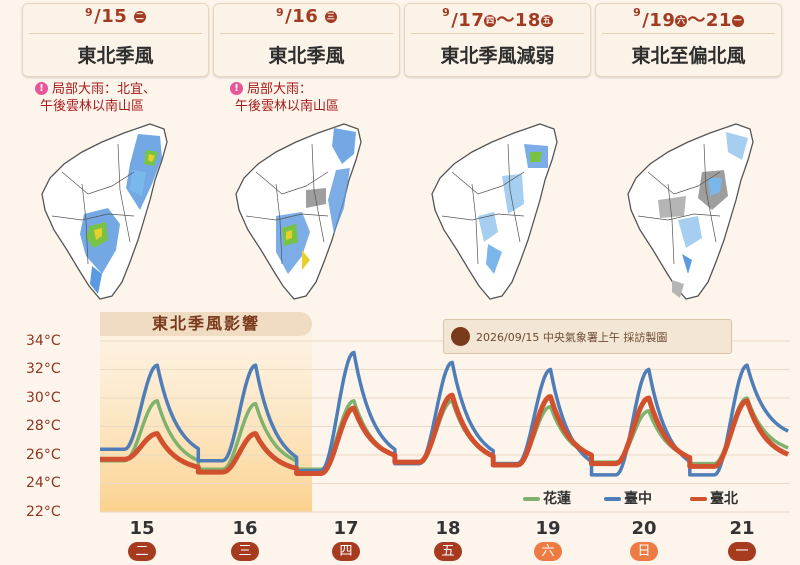 The image size is (800, 565). I want to click on legend-taichung: 臺中, so click(628, 498).